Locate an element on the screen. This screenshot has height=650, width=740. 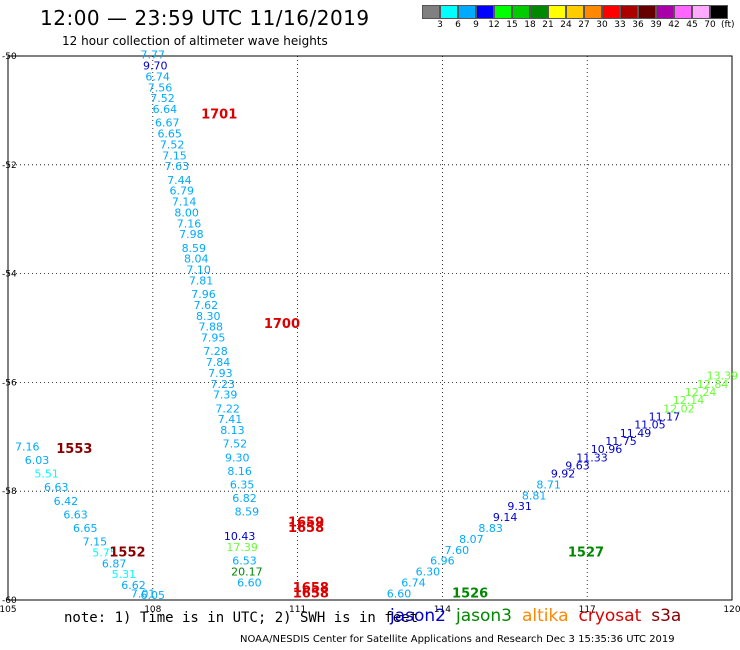
data-point-label: 9.63 is located at coordinates (577, 465).